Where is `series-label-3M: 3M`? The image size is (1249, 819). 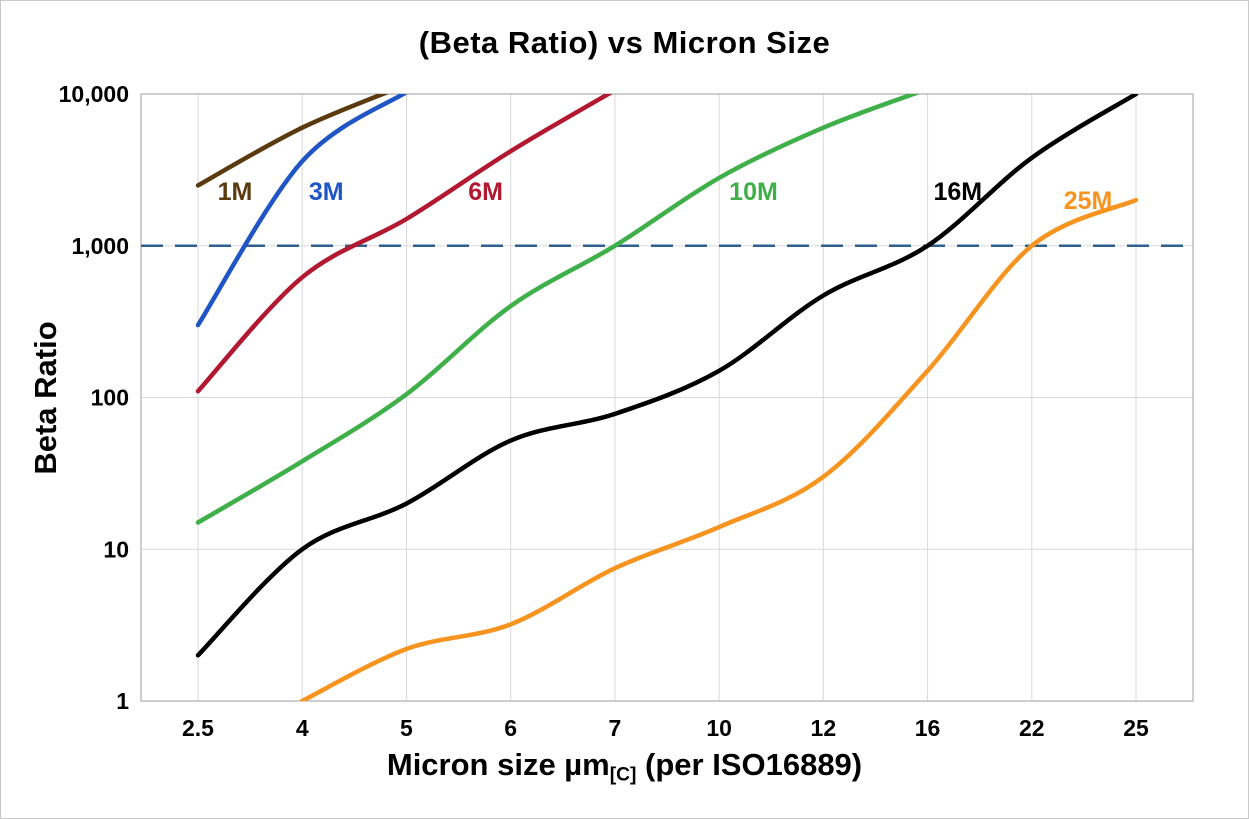
series-label-3M: 3M is located at coordinates (326, 192).